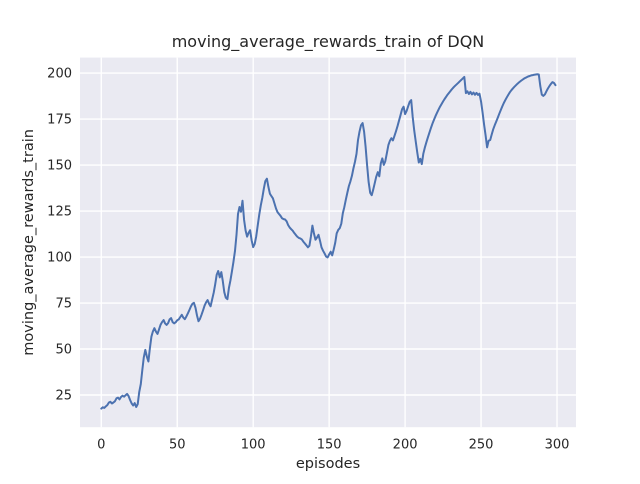  What do you see at coordinates (405, 445) in the screenshot?
I see `x-tick-label: 200` at bounding box center [405, 445].